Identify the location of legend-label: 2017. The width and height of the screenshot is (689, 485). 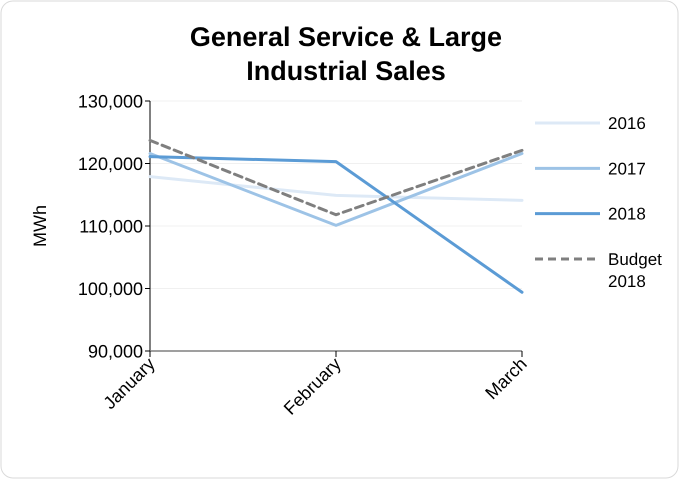
(627, 168).